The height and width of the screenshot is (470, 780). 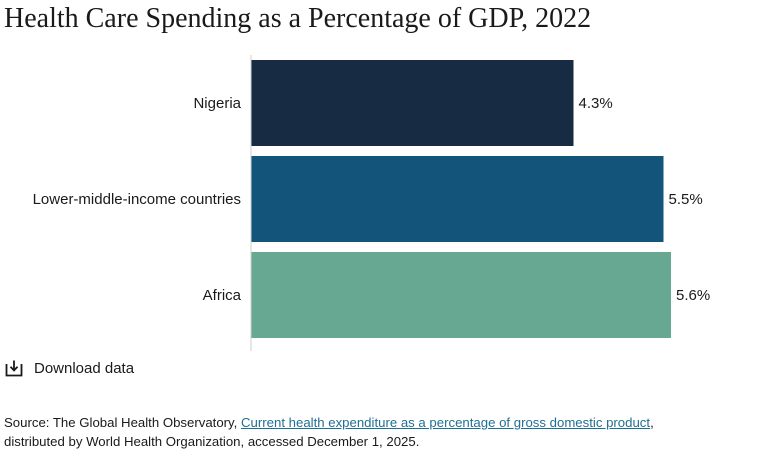 What do you see at coordinates (222, 295) in the screenshot?
I see `category-label: Africa` at bounding box center [222, 295].